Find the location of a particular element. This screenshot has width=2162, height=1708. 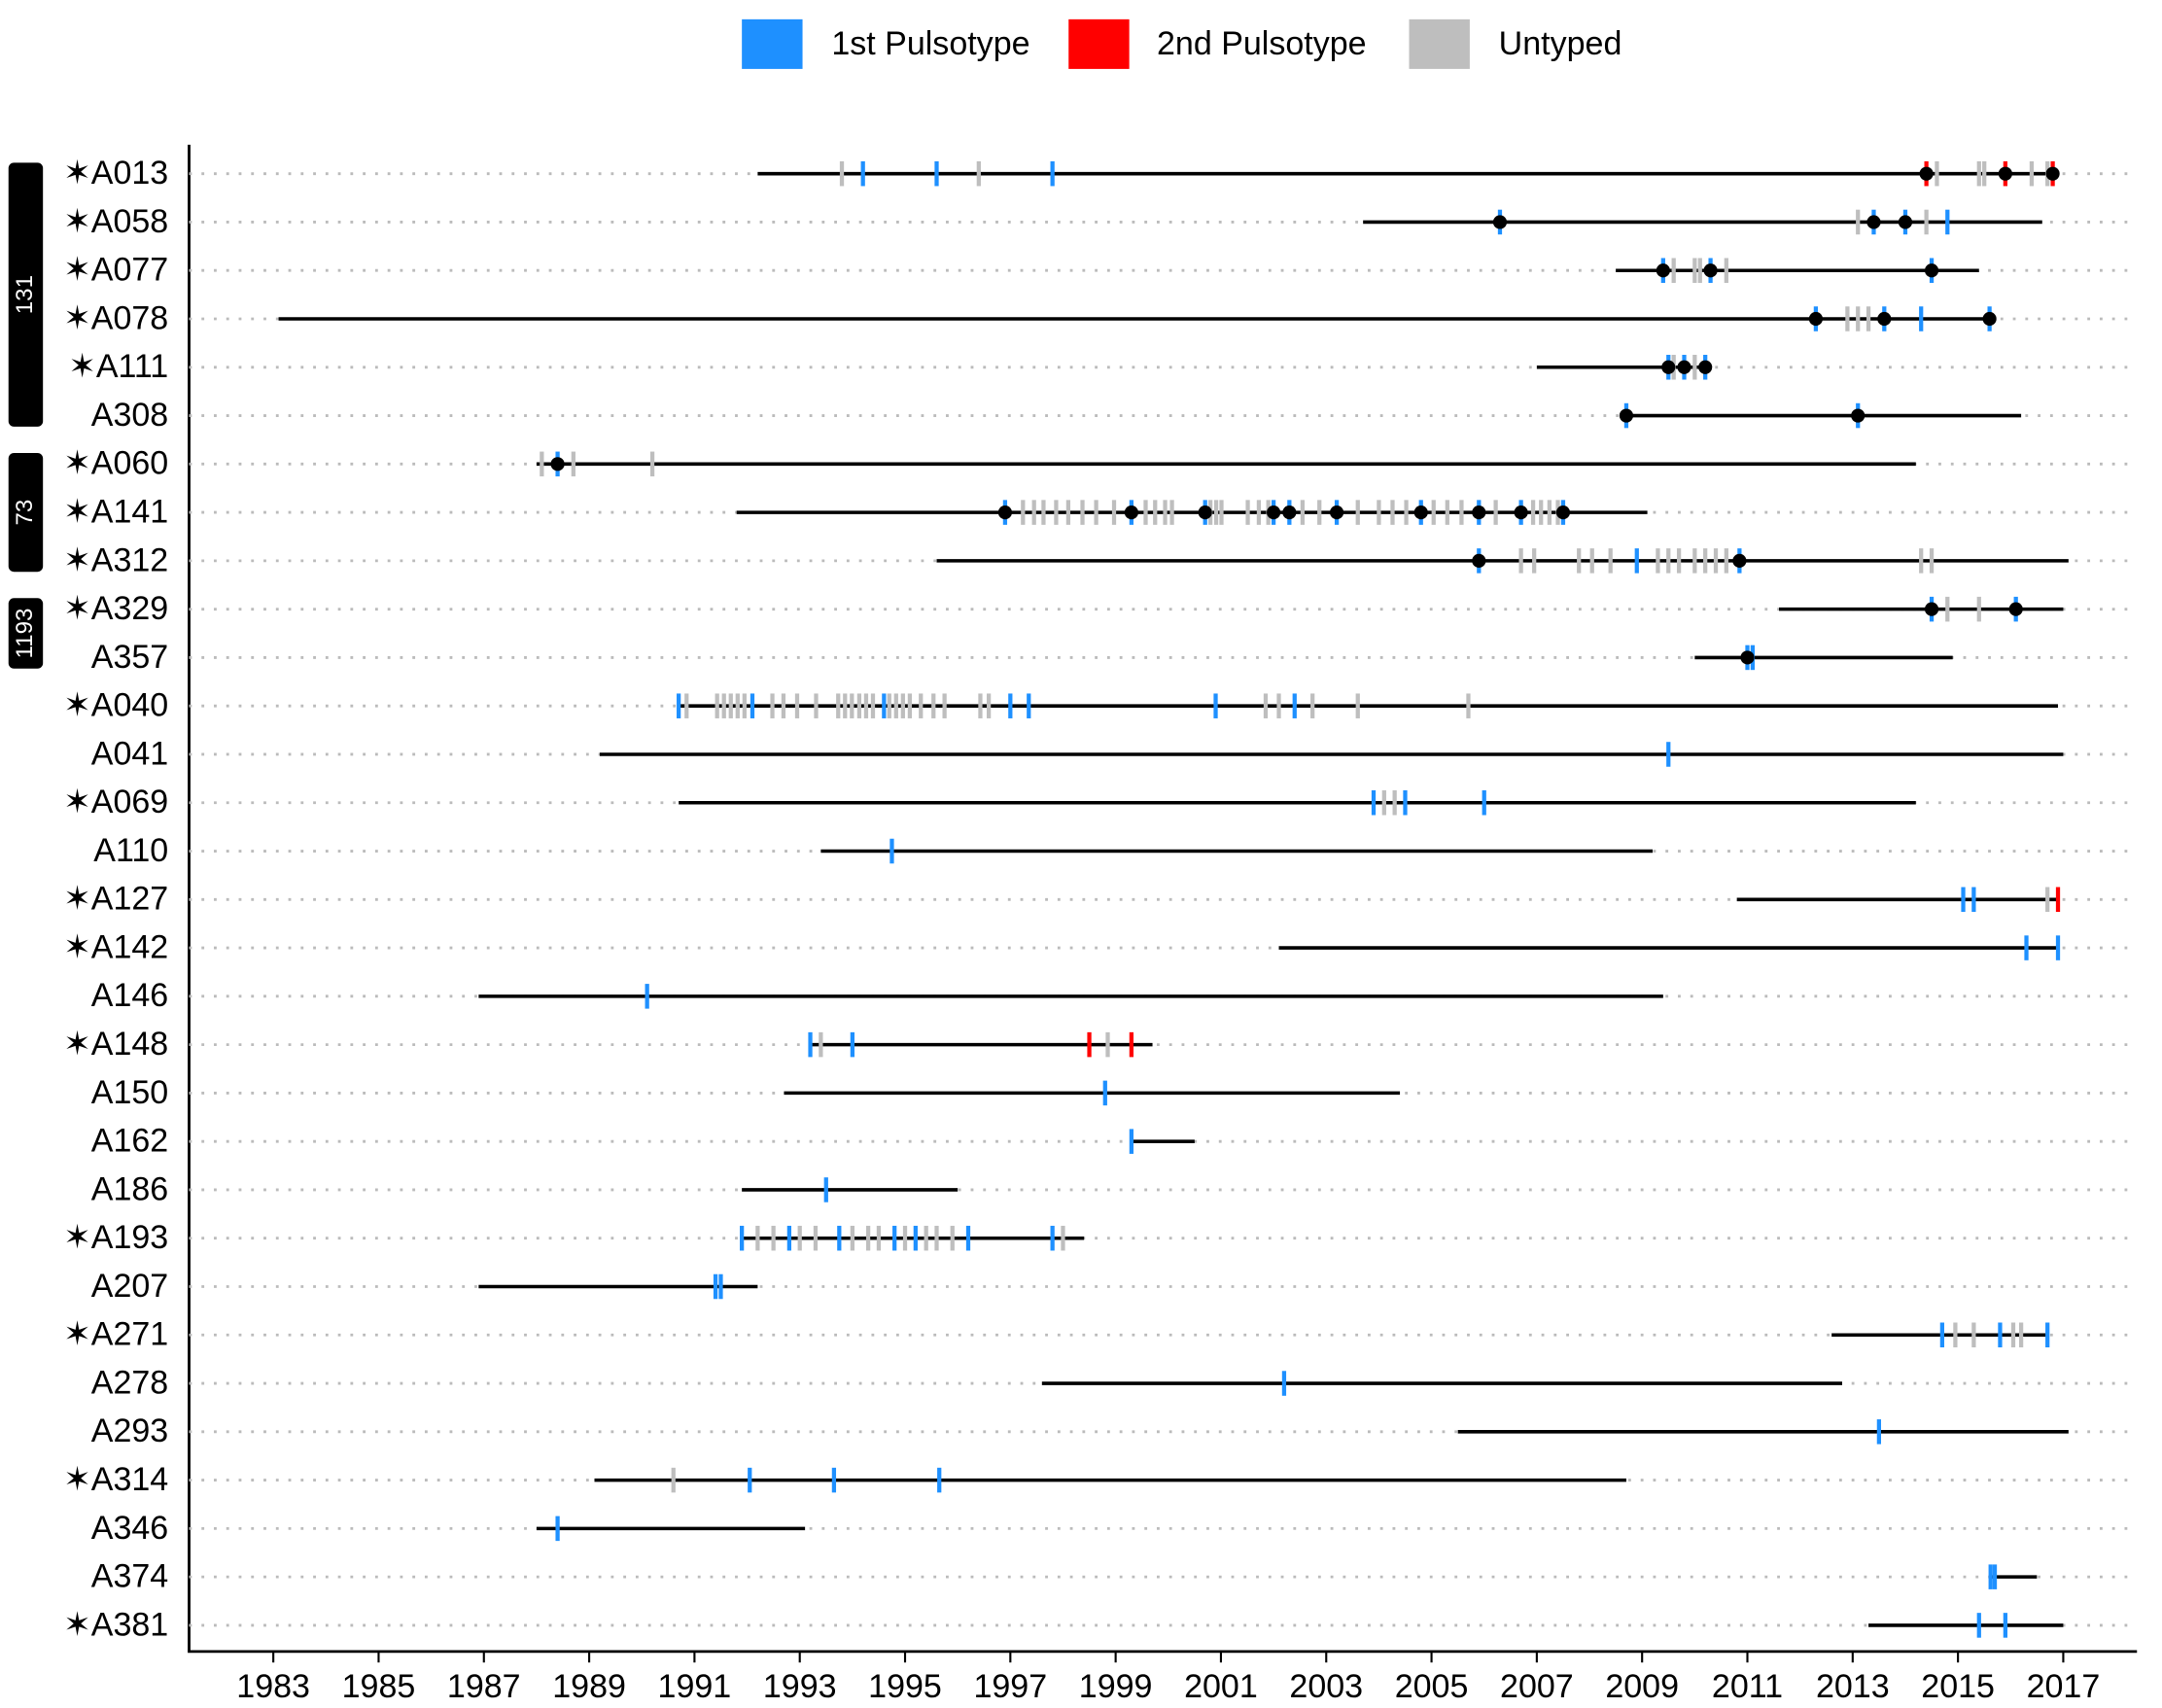

row-label: ✶A141 is located at coordinates (115, 512).